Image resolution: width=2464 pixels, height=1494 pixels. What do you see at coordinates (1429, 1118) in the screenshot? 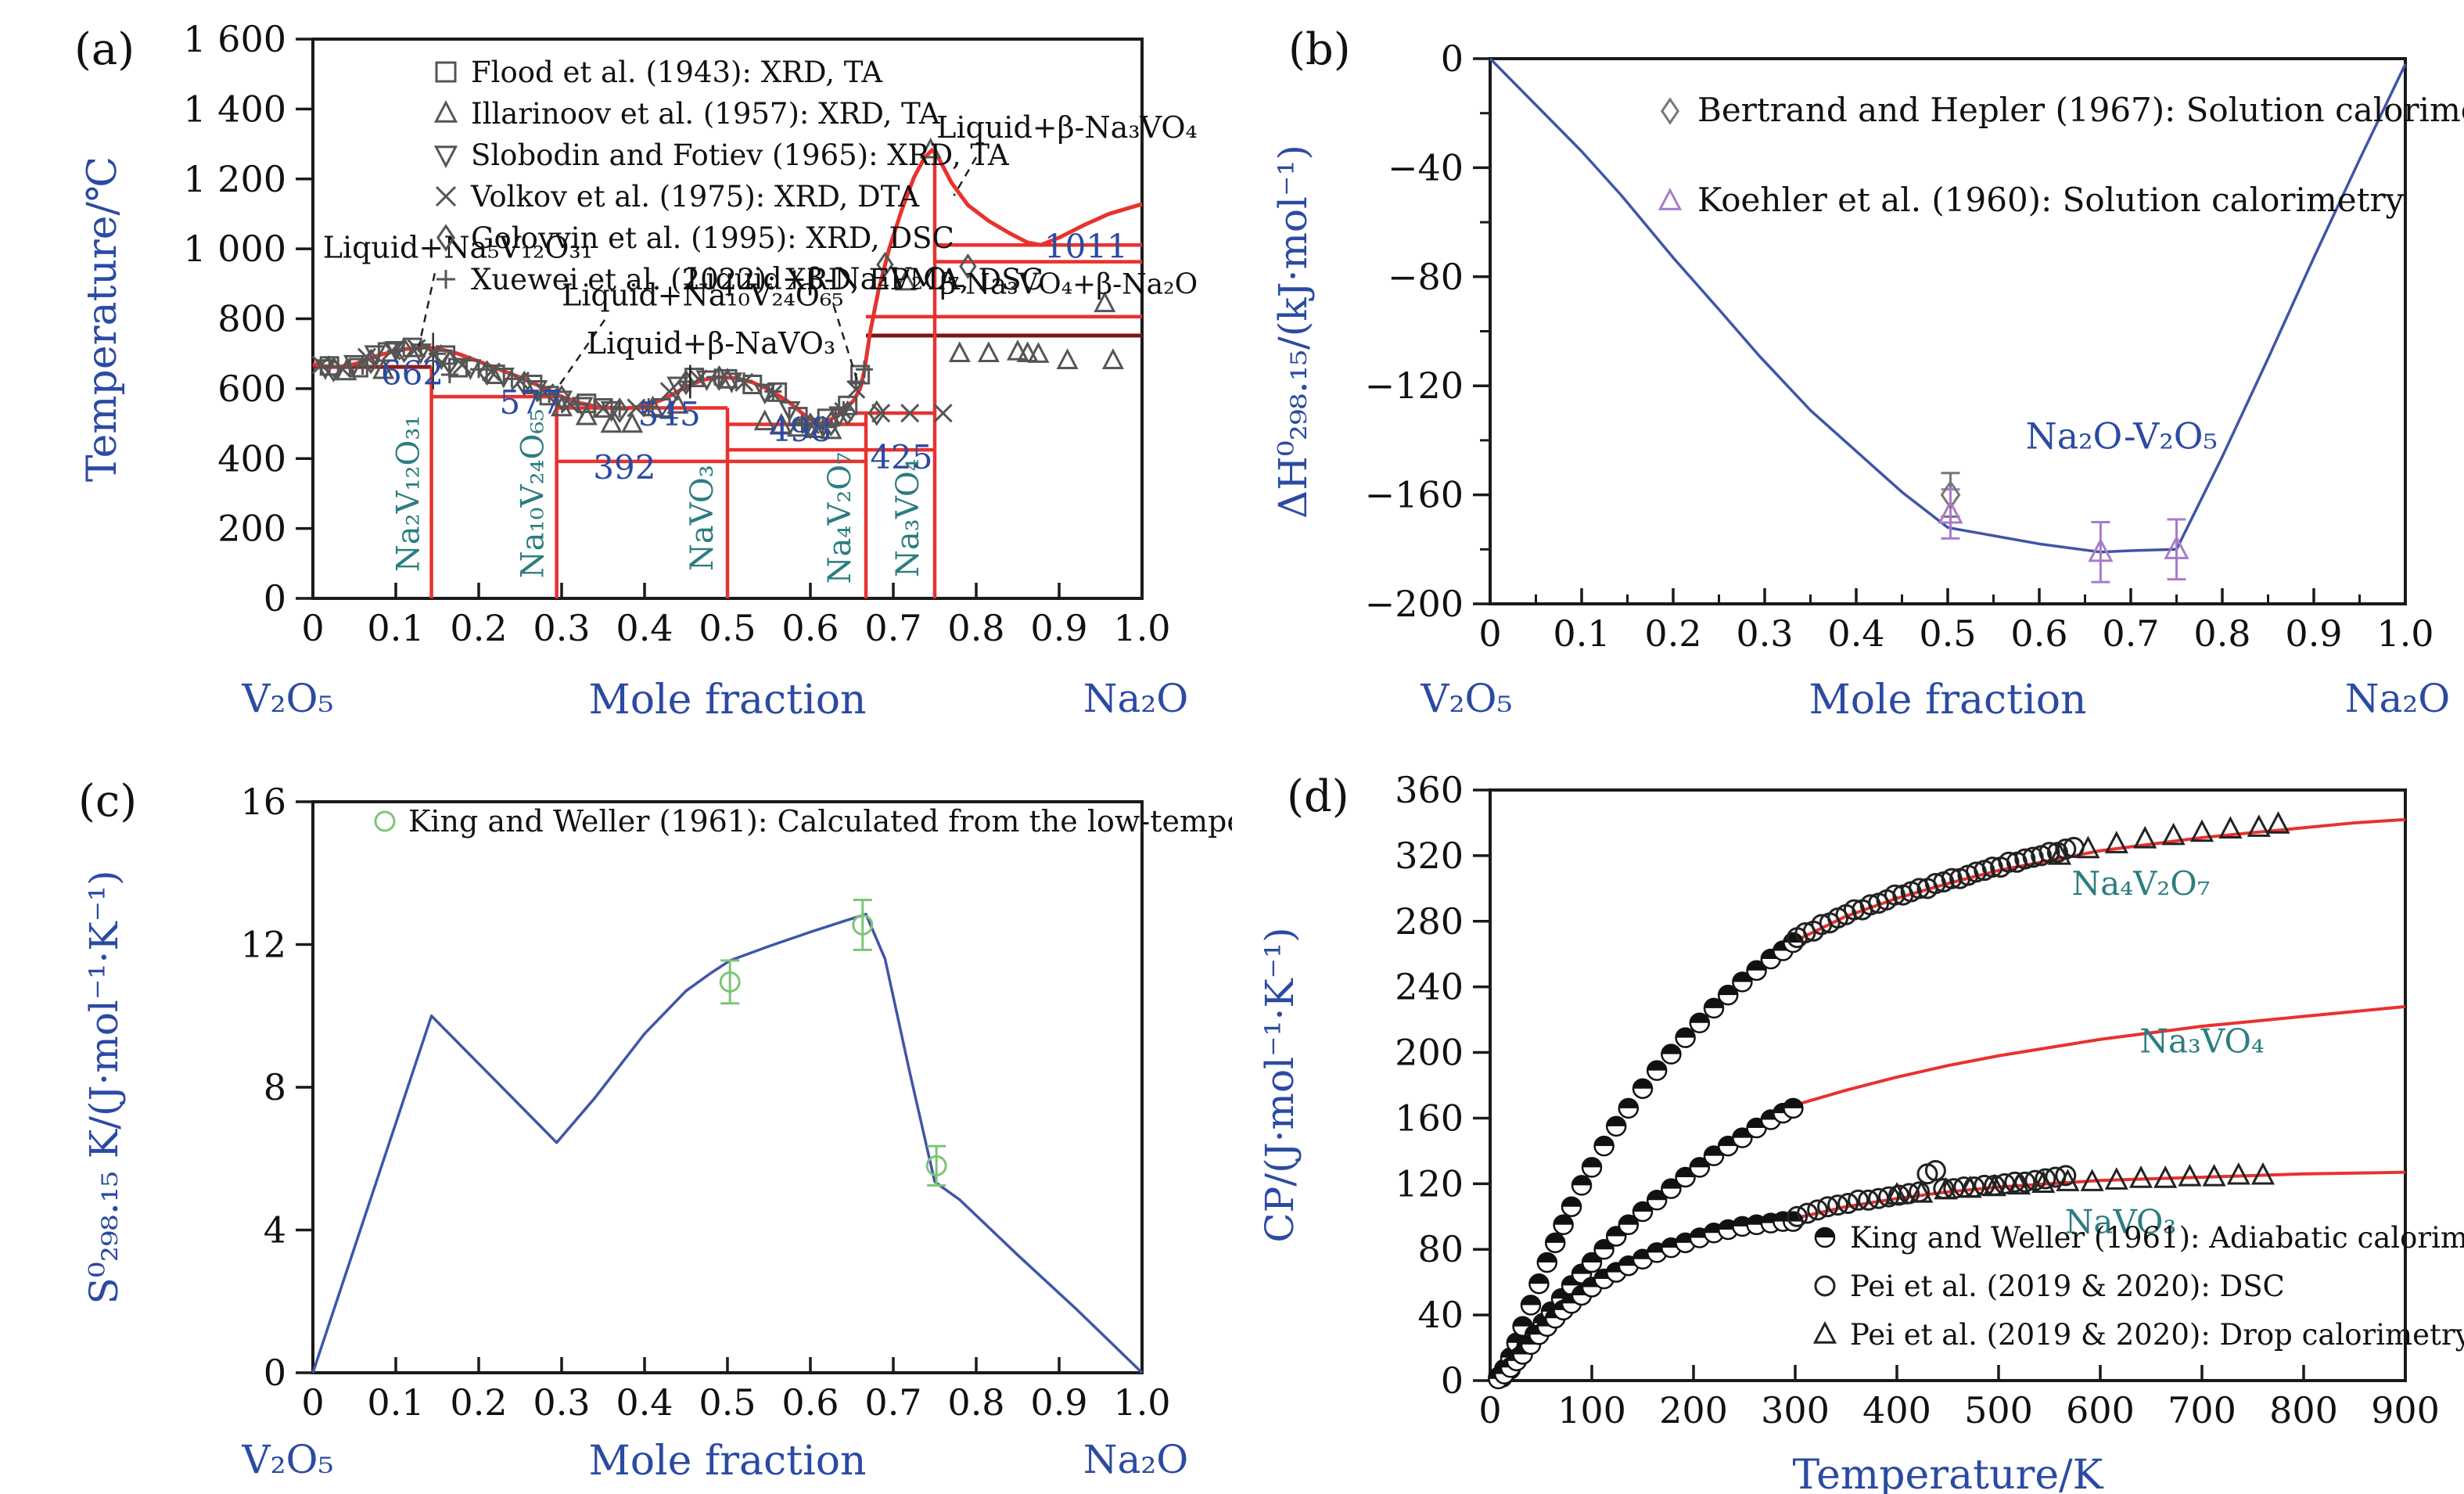
I see `y-tick-label: 160` at bounding box center [1429, 1118].